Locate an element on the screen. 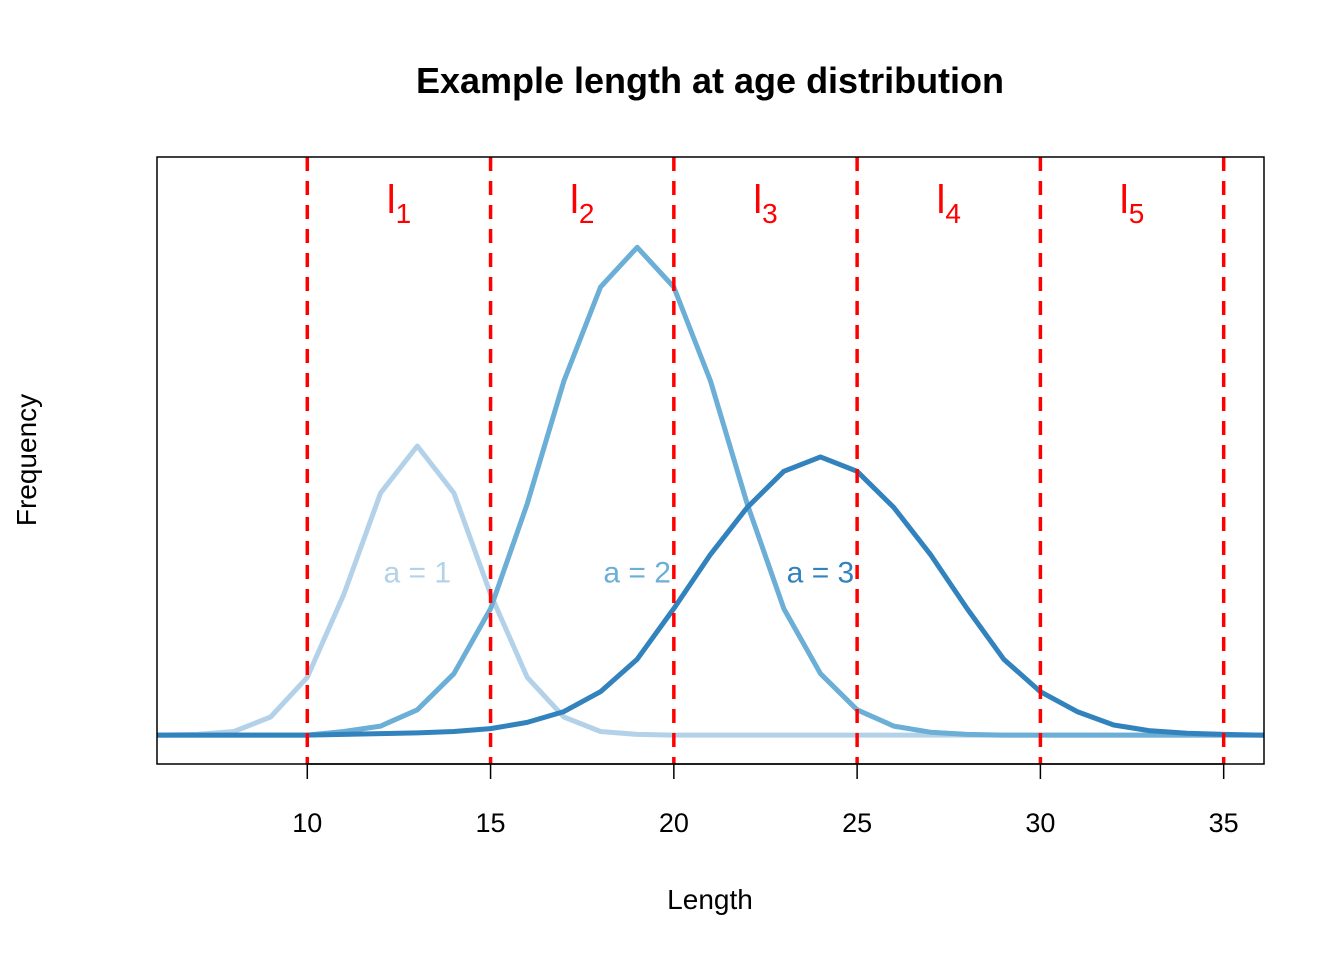  interval-label-4: l4 is located at coordinates (949, 203).